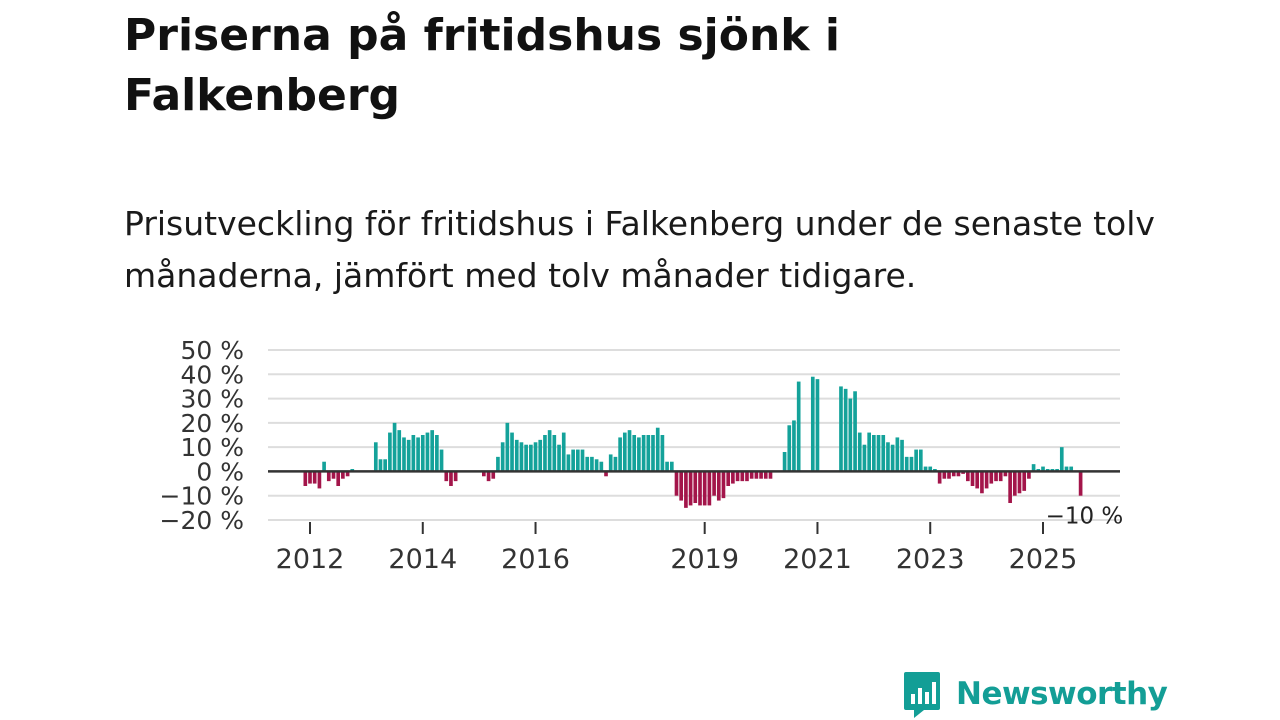  I want to click on x-tick-label: 2023, so click(930, 559).